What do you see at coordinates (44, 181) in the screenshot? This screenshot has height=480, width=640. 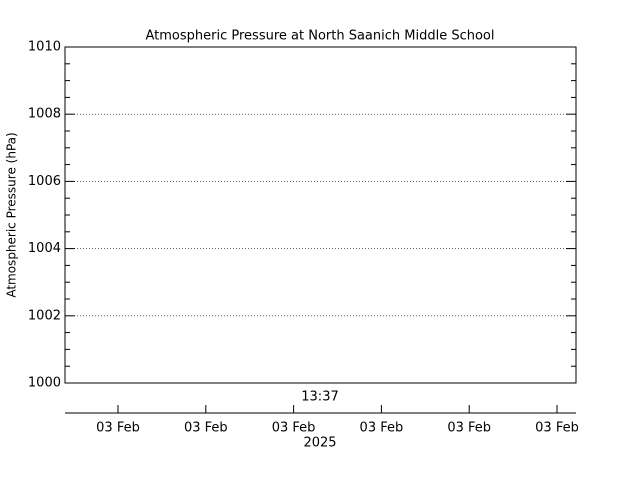 I see `y-tick-label: 1006` at bounding box center [44, 181].